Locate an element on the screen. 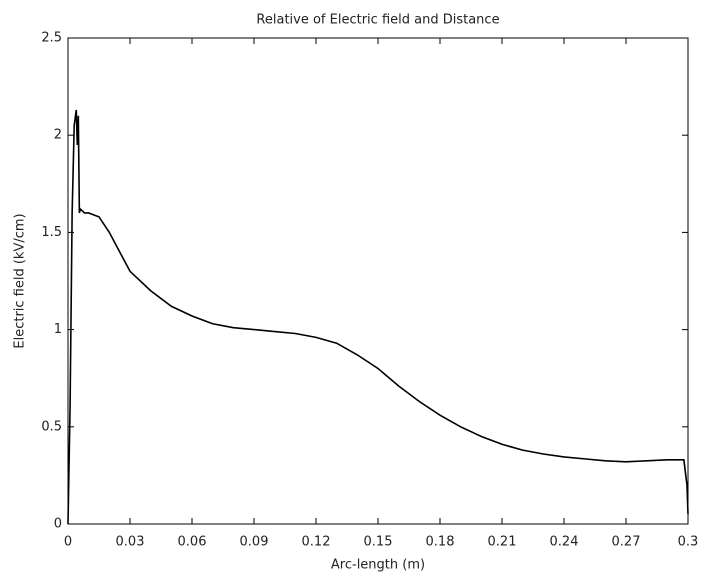 The width and height of the screenshot is (705, 576). y-tick-label: 0.5 is located at coordinates (51, 426).